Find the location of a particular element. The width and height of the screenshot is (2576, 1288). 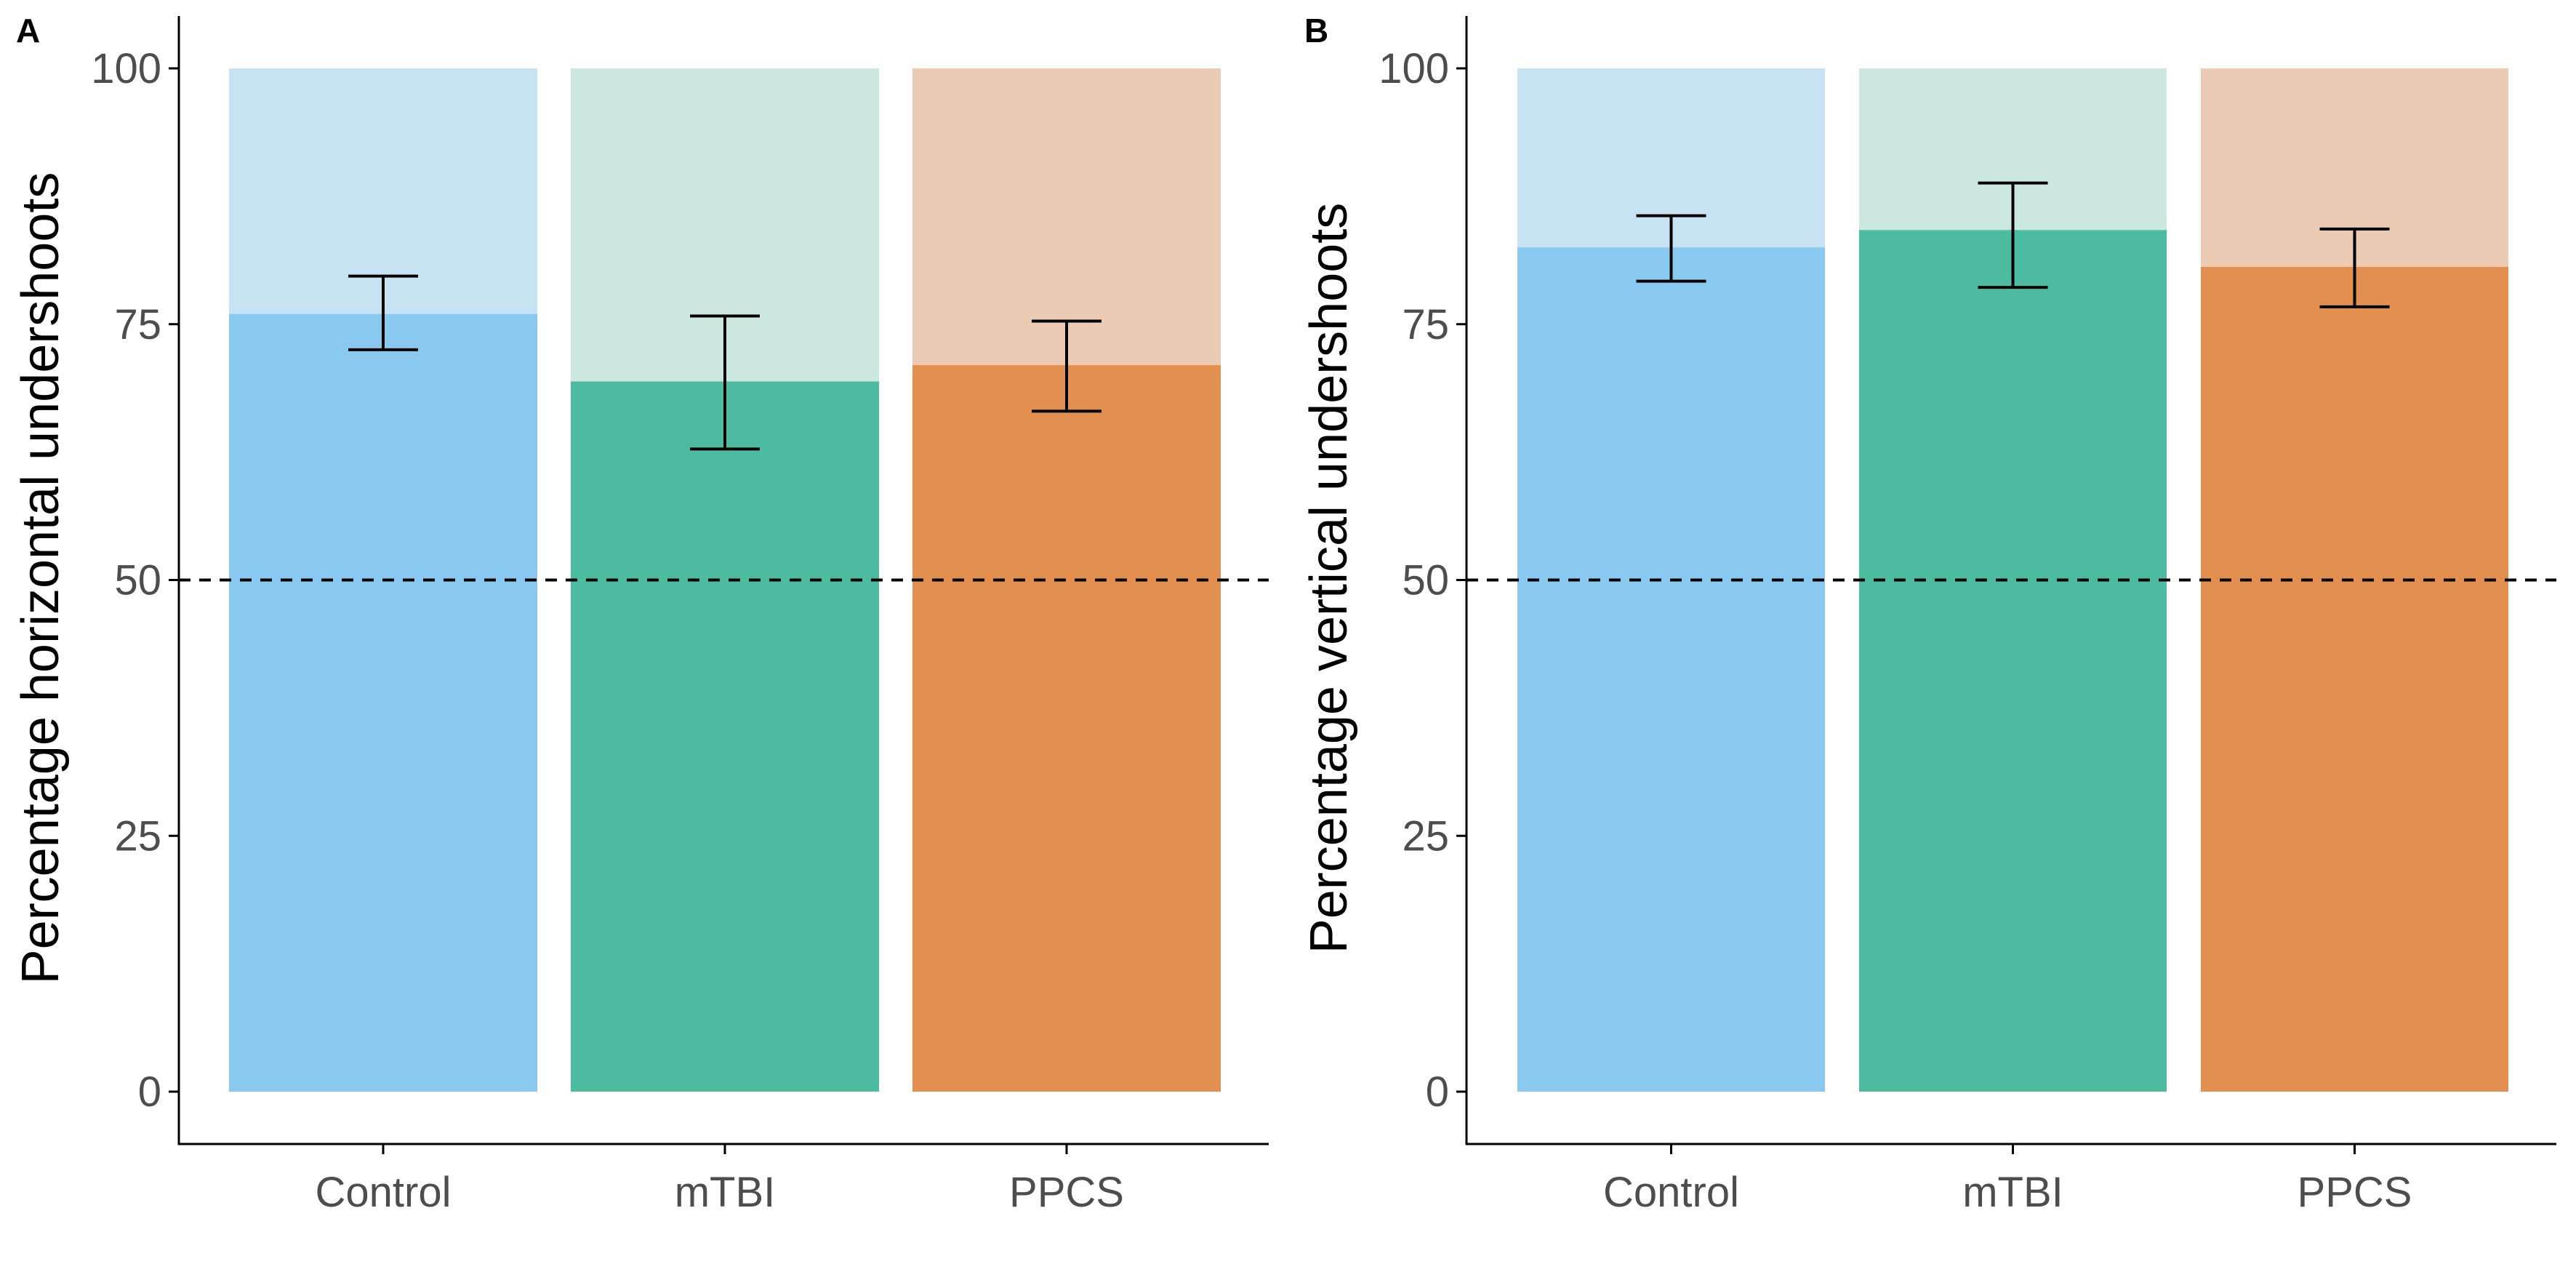

panel-label: A is located at coordinates (28, 30).